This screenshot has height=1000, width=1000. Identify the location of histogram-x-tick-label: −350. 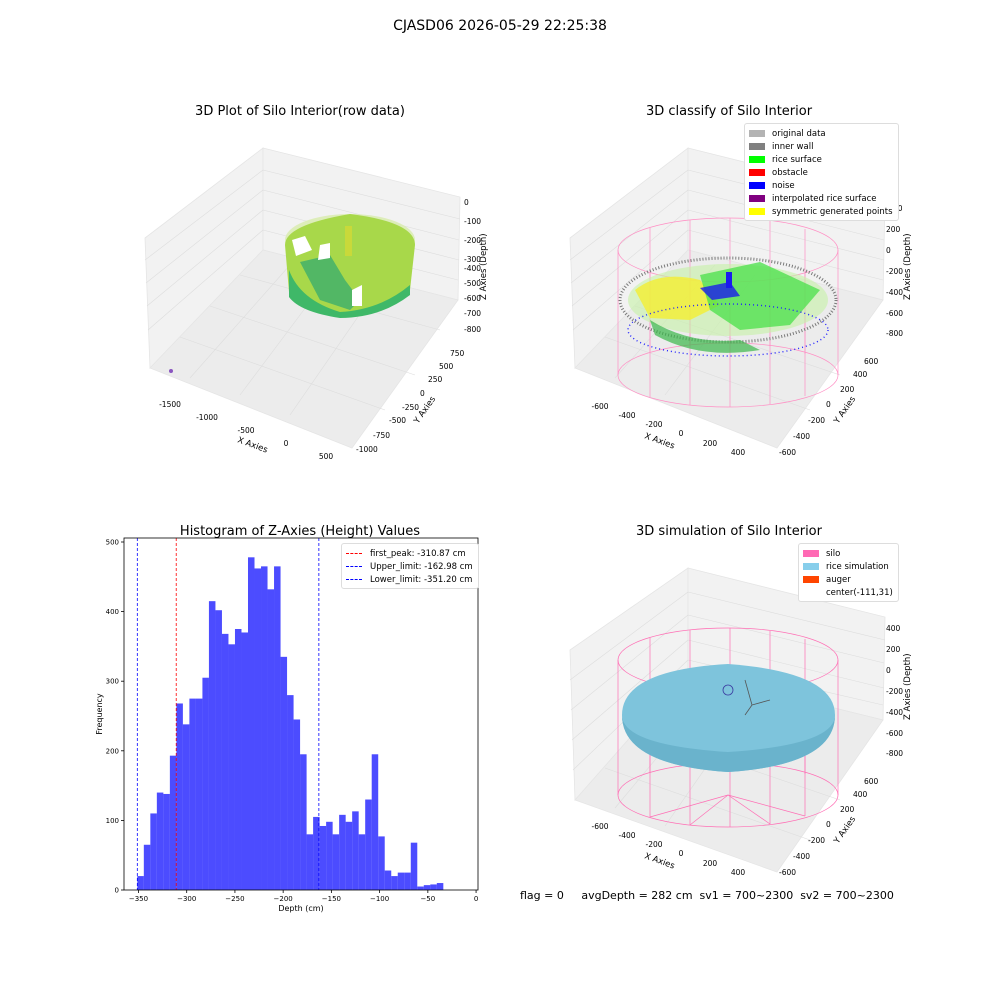
(138, 899).